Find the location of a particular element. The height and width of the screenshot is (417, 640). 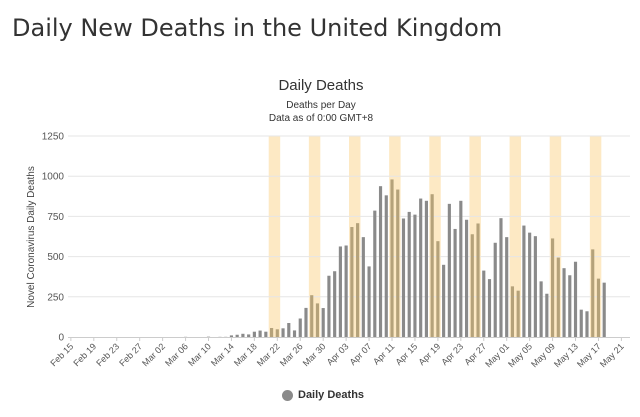

legend: Daily Deaths is located at coordinates (323, 395).